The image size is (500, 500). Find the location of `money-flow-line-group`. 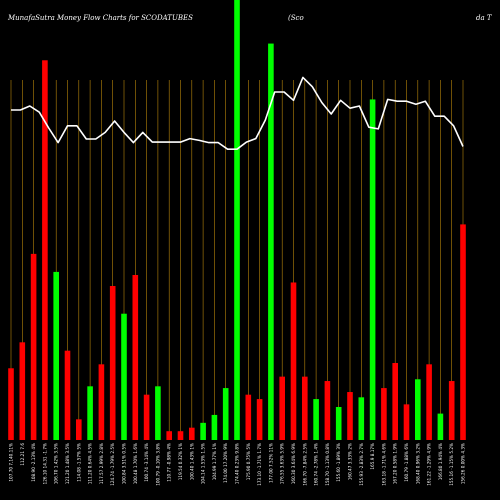

money-flow-line-group is located at coordinates (237, 113).